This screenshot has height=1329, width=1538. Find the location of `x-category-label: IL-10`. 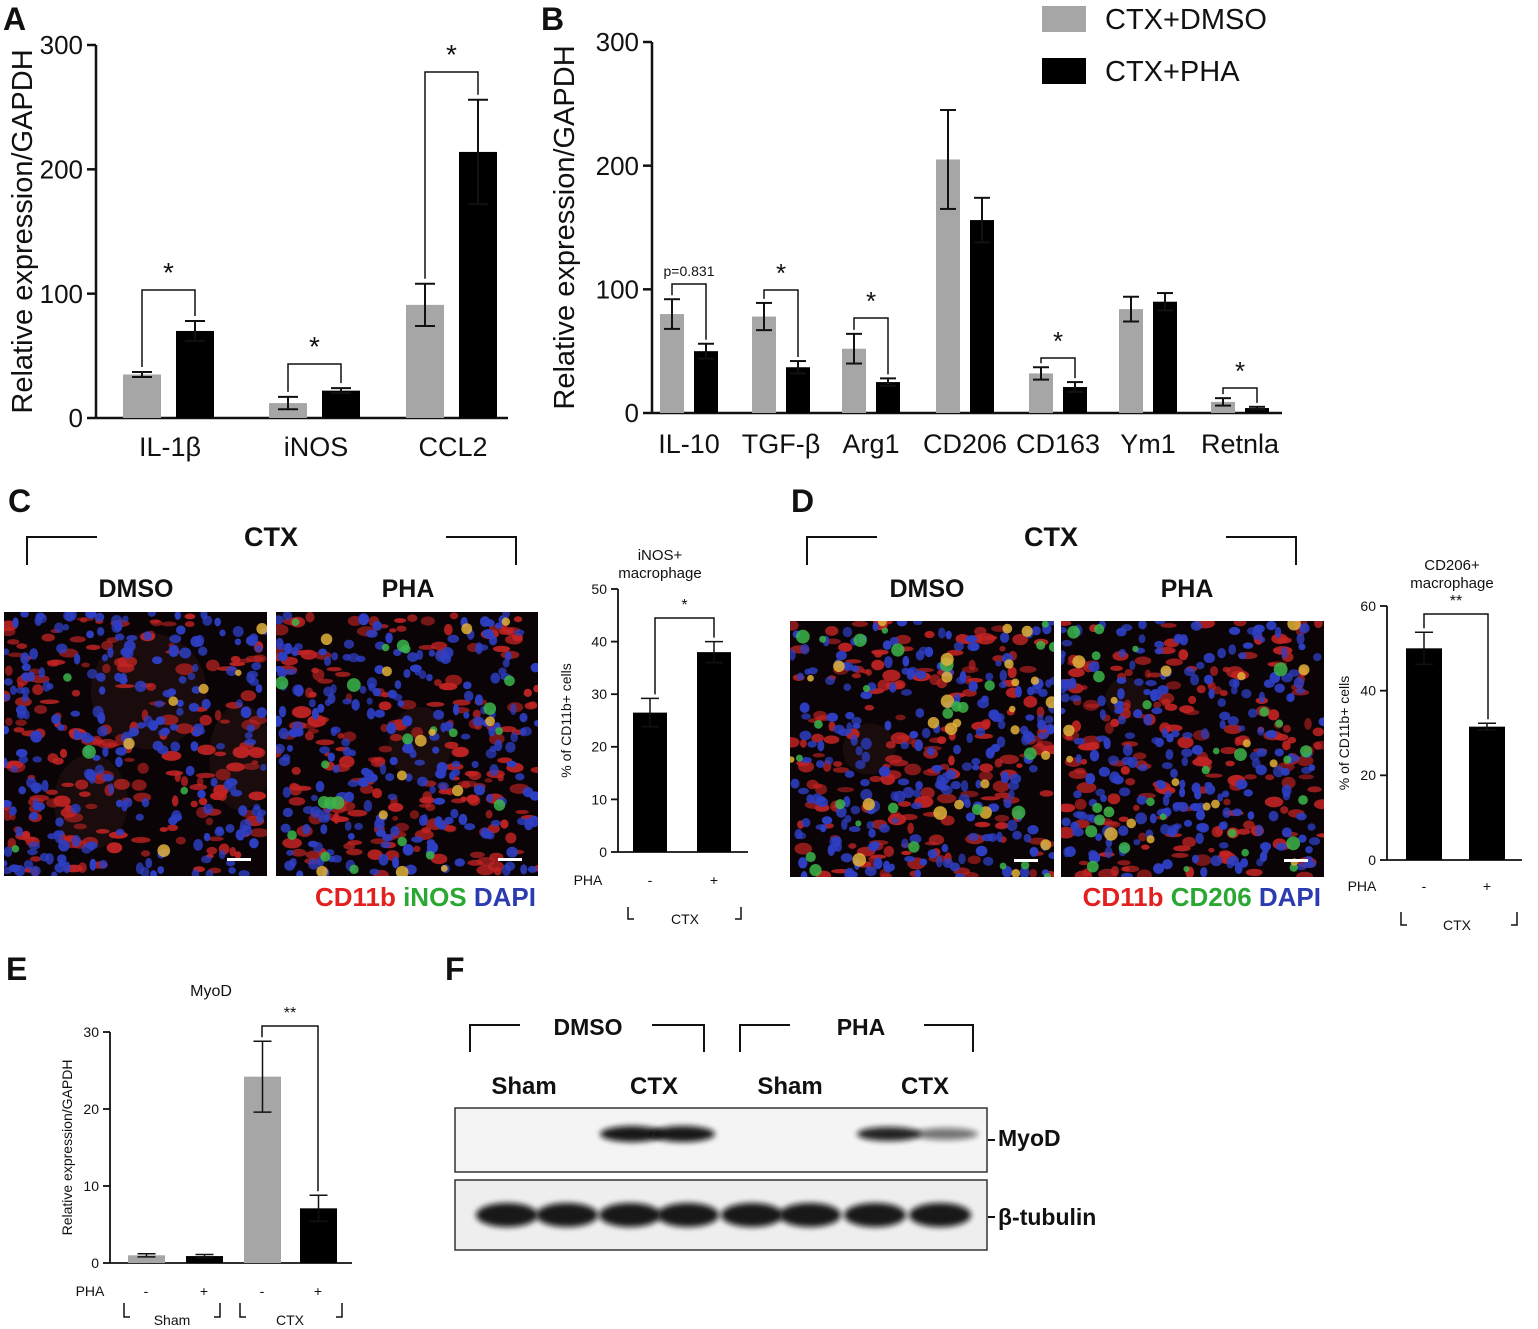

x-category-label: IL-10 is located at coordinates (689, 444).